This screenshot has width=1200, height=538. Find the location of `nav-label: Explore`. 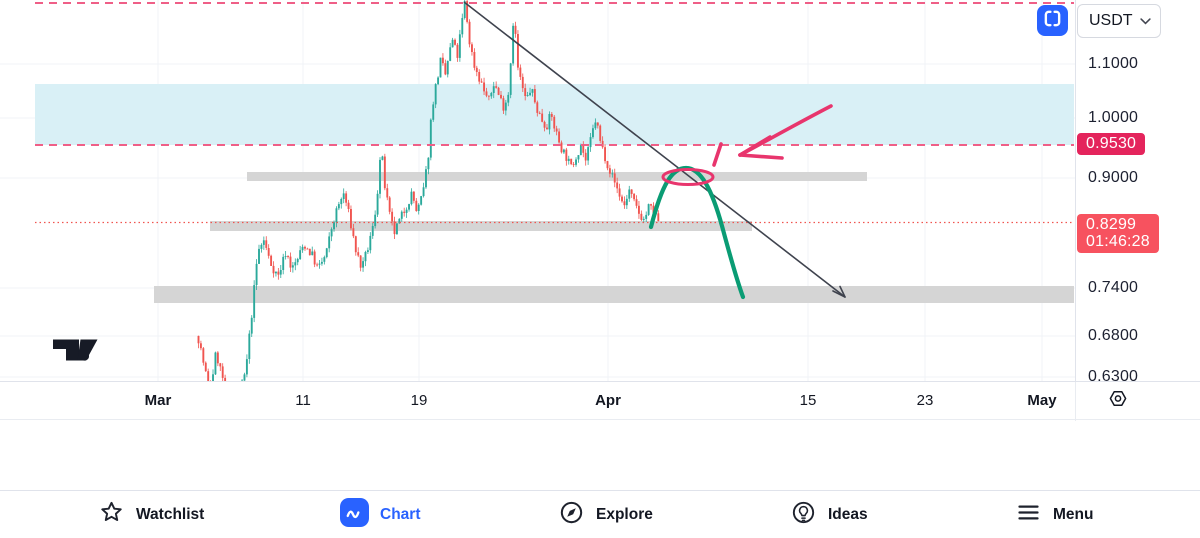

nav-label: Explore is located at coordinates (624, 514).